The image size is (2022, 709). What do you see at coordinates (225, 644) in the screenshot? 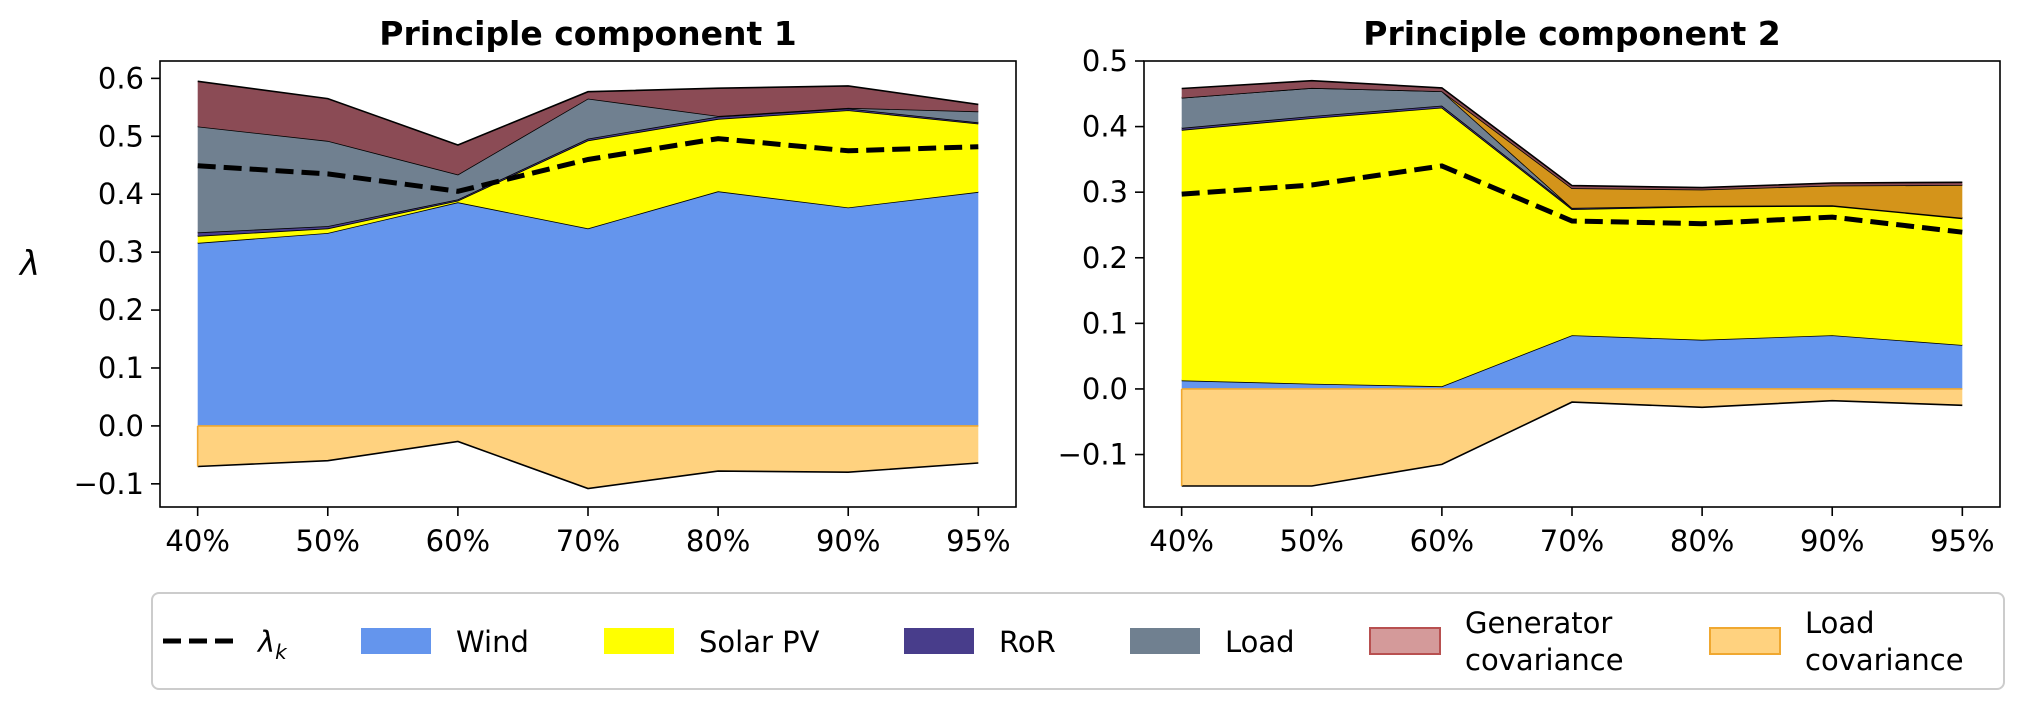
I see `legend-entry-lambda_k: λk` at bounding box center [225, 644].